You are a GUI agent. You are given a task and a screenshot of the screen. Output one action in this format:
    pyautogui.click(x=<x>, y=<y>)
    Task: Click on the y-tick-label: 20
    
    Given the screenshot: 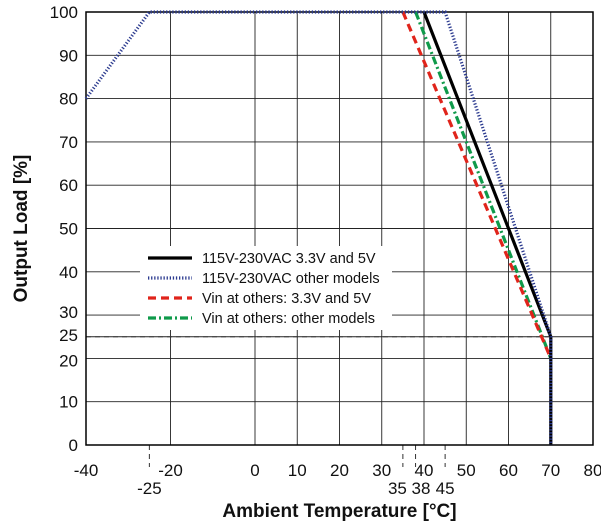 What is the action you would take?
    pyautogui.click(x=68, y=360)
    